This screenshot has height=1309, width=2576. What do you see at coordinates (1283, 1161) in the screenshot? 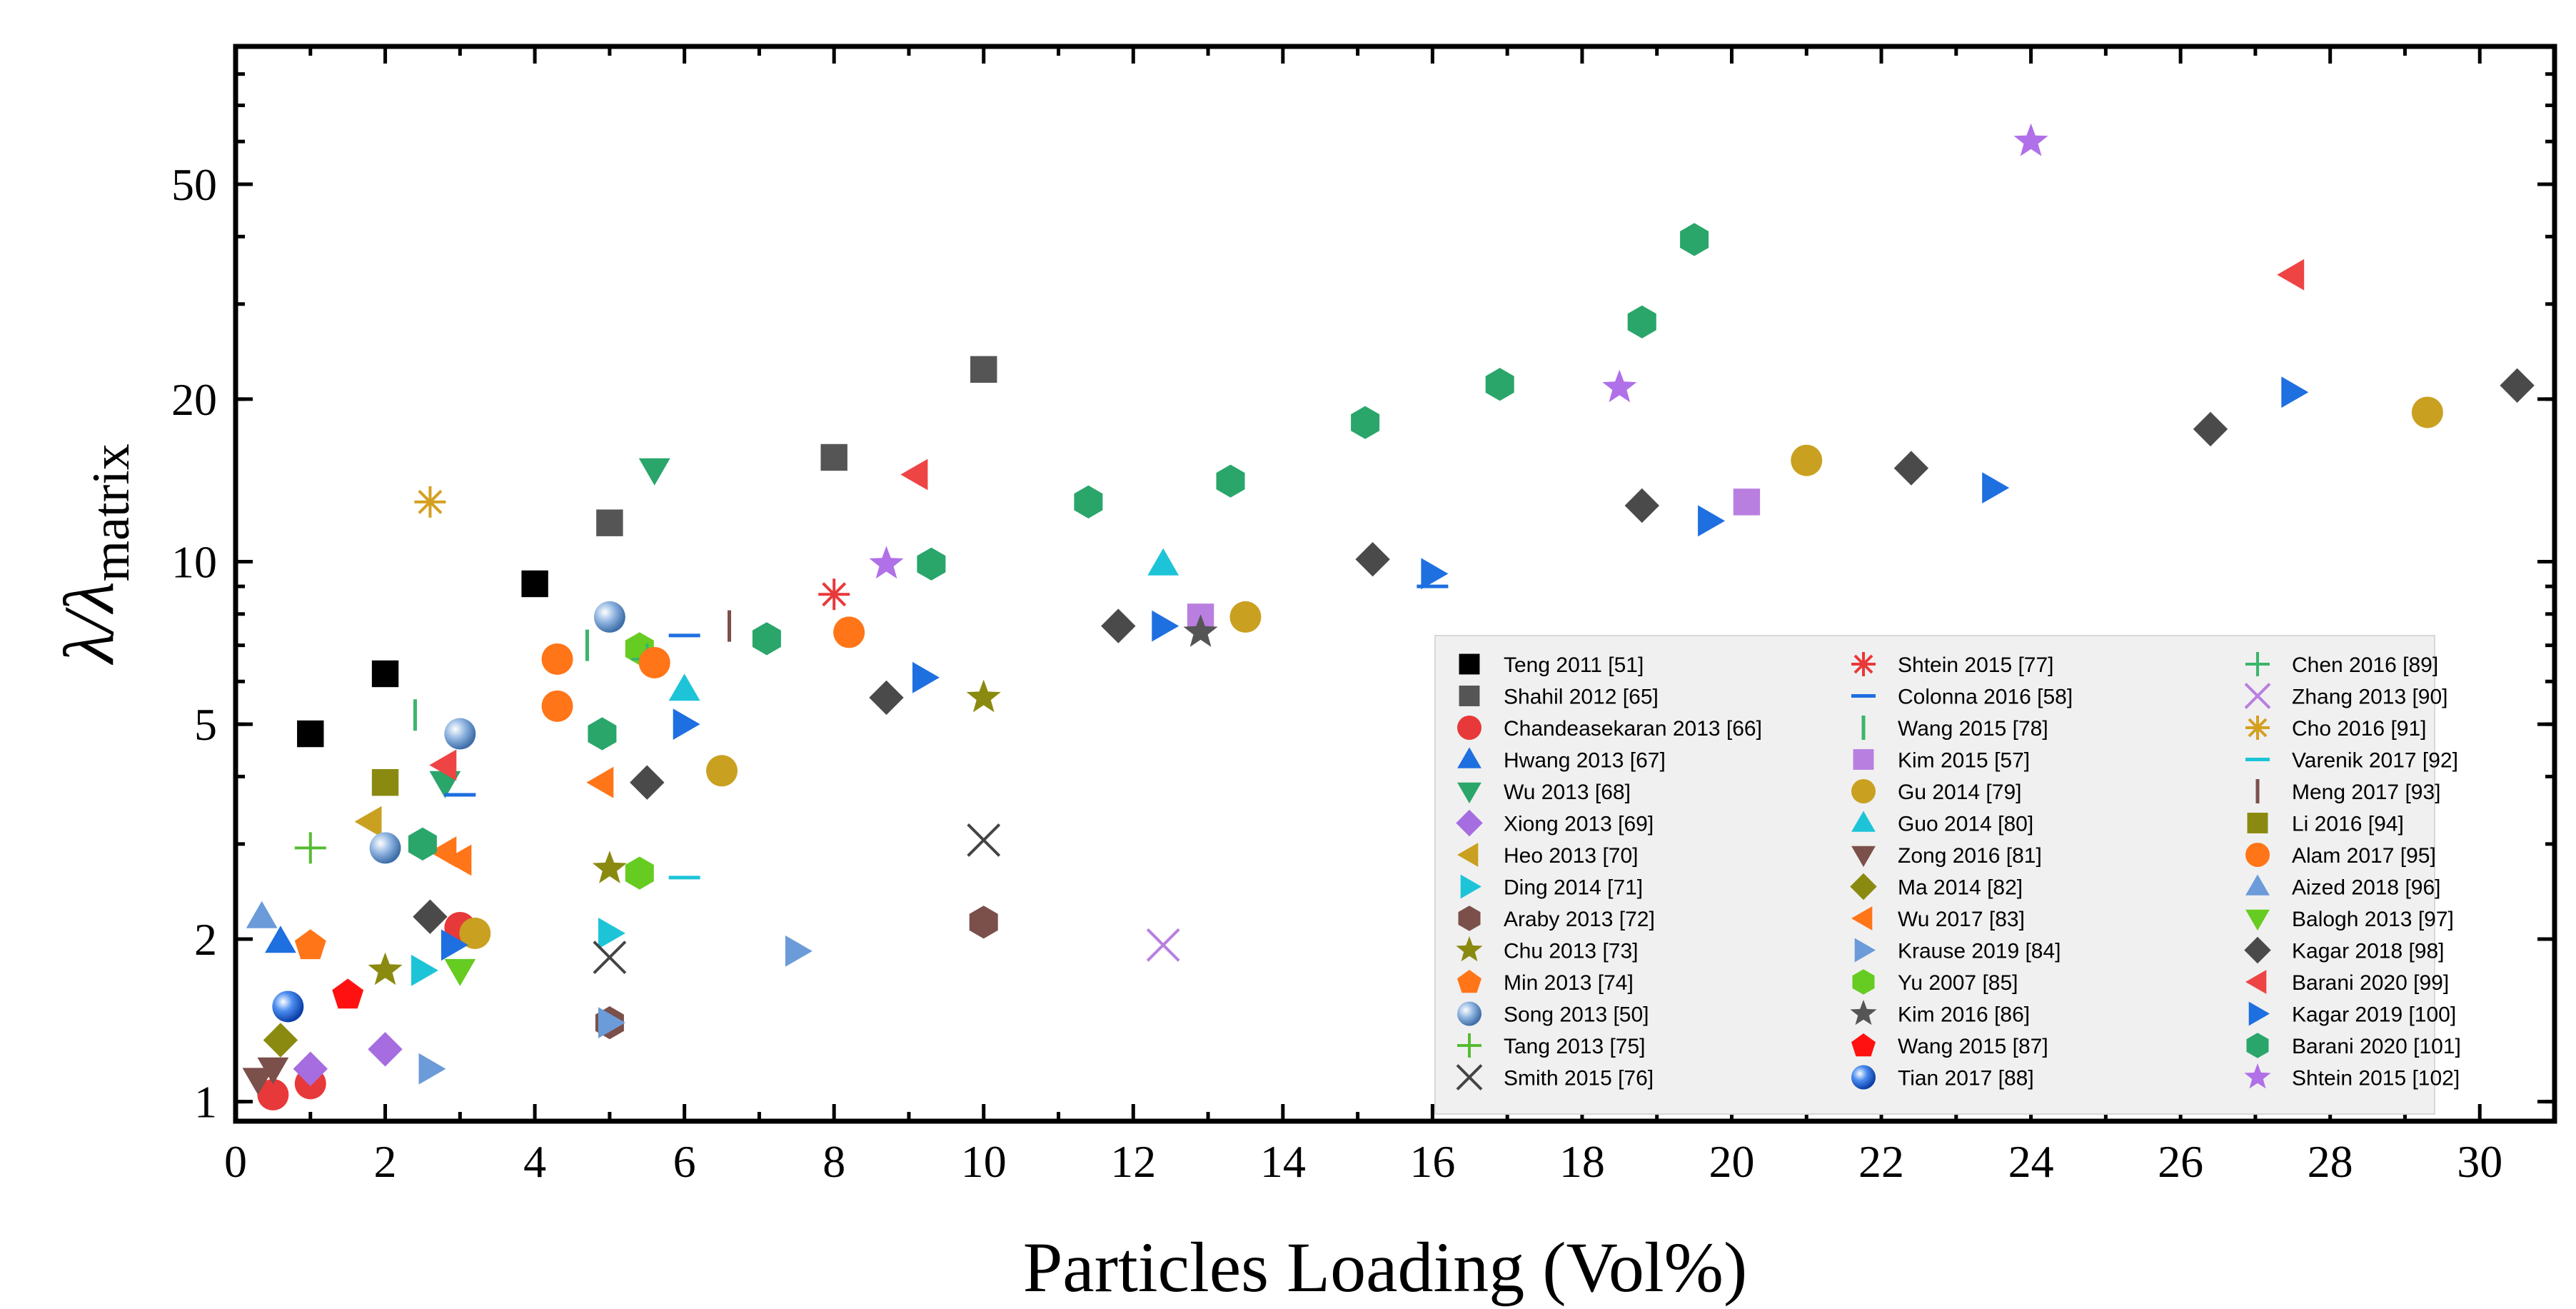
I see `x-tick-label: 14` at bounding box center [1283, 1161].